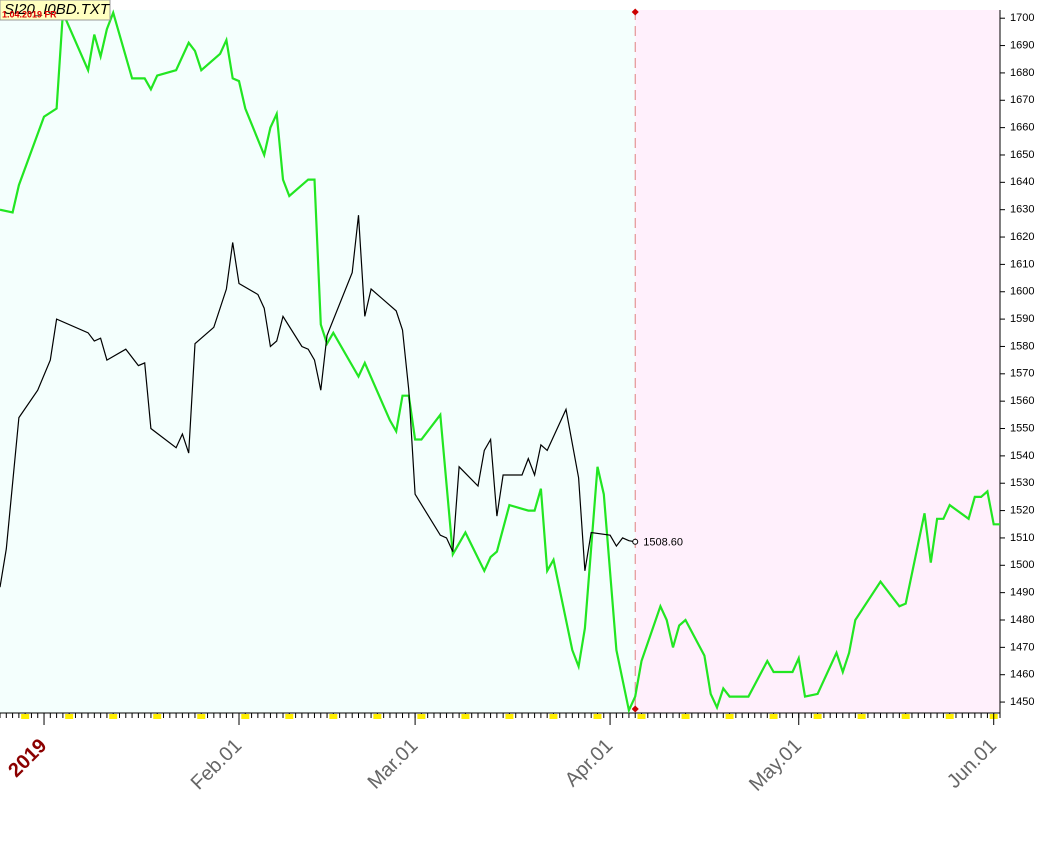  Describe the element at coordinates (1022, 210) in the screenshot. I see `y-tick-label: 1630` at that location.